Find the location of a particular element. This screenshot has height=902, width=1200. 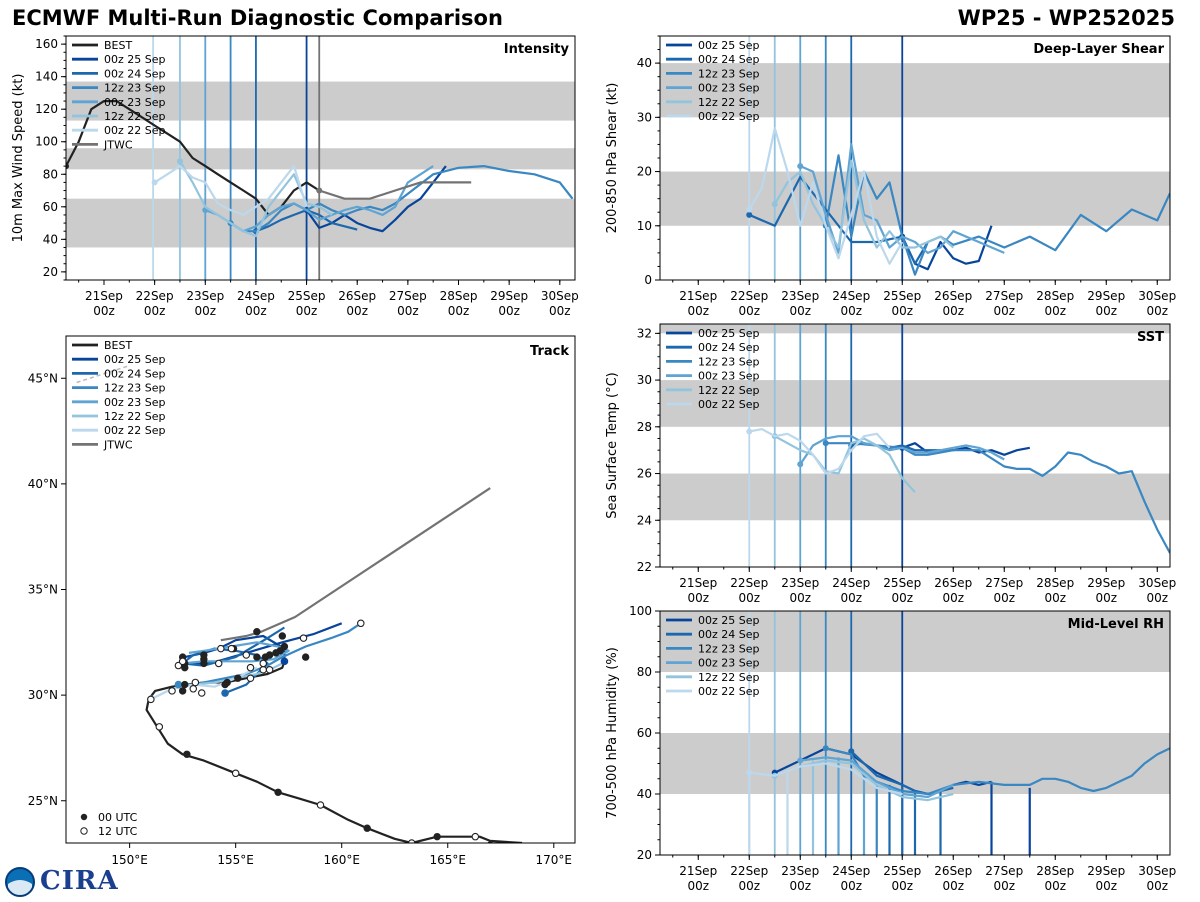

cira-logo: CIRA is located at coordinates (61, 882).